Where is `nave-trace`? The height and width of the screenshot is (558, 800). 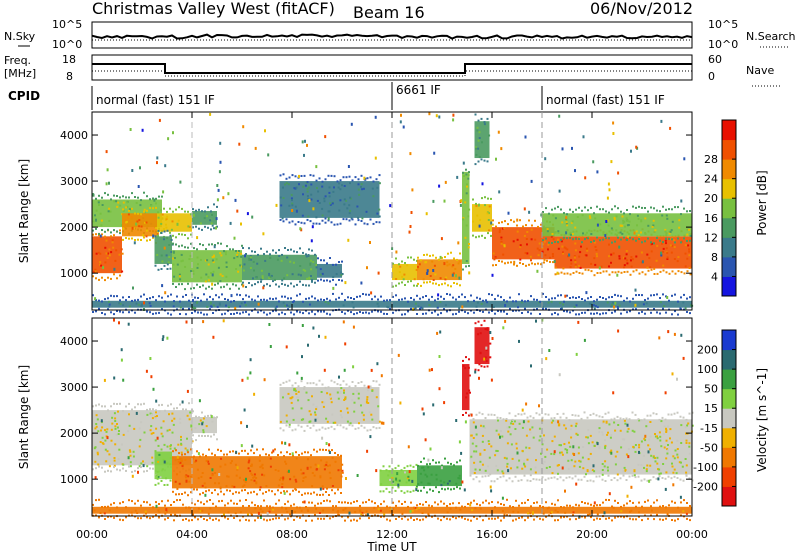
nave-trace is located at coordinates (392, 73).